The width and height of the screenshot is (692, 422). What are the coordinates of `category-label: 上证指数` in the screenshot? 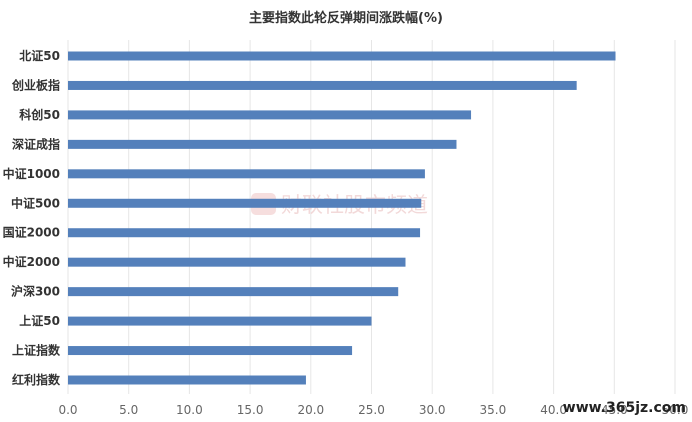 It's located at (36, 350).